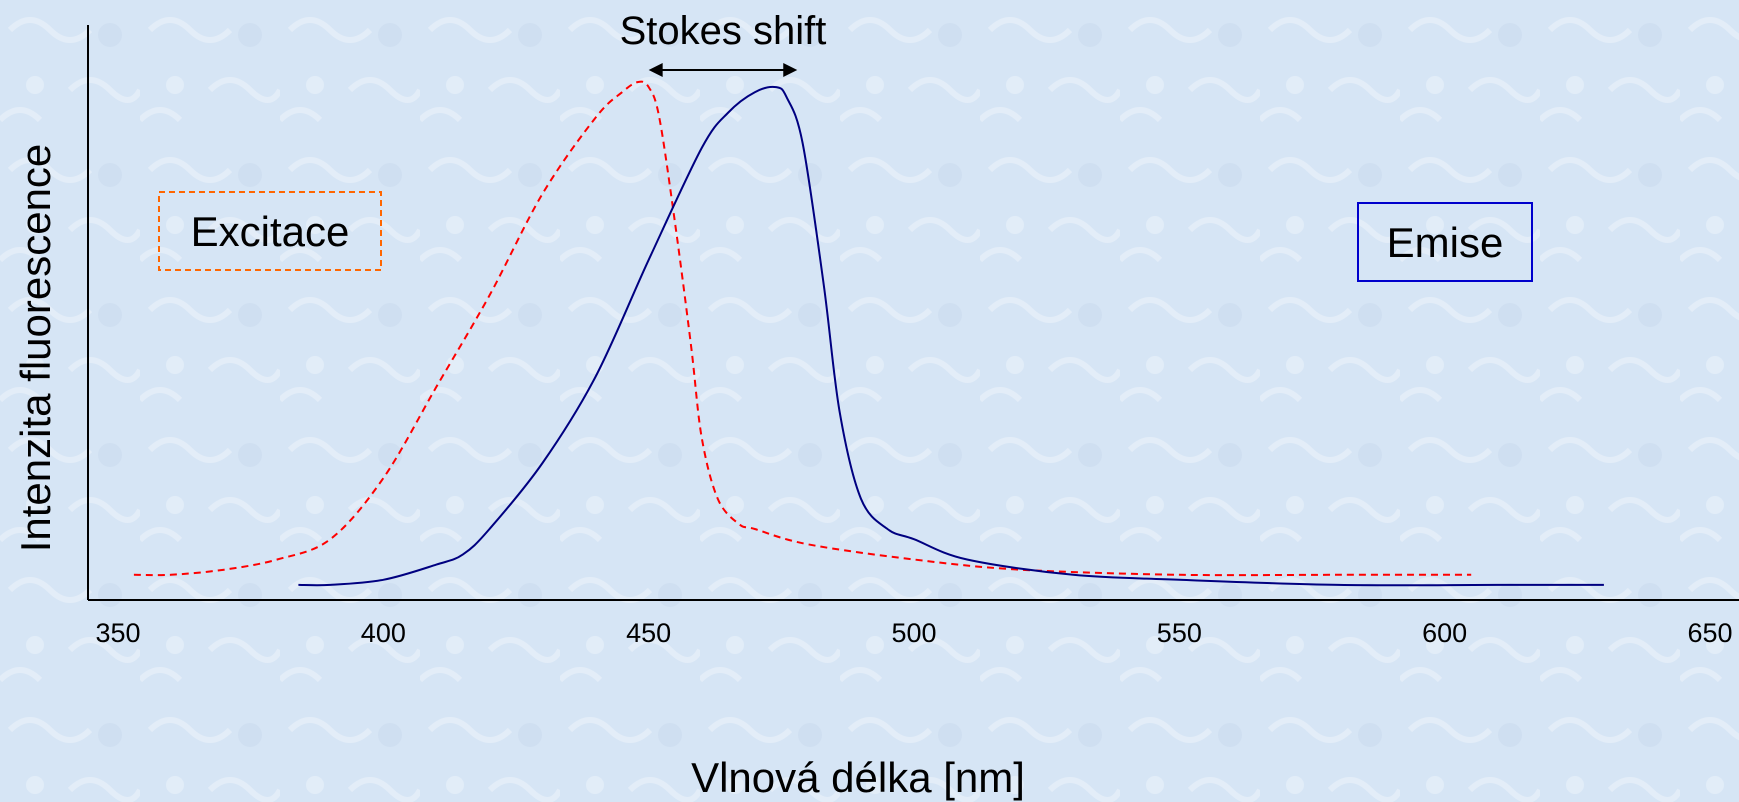 The height and width of the screenshot is (802, 1739). What do you see at coordinates (648, 633) in the screenshot?
I see `x-tick-label: 450` at bounding box center [648, 633].